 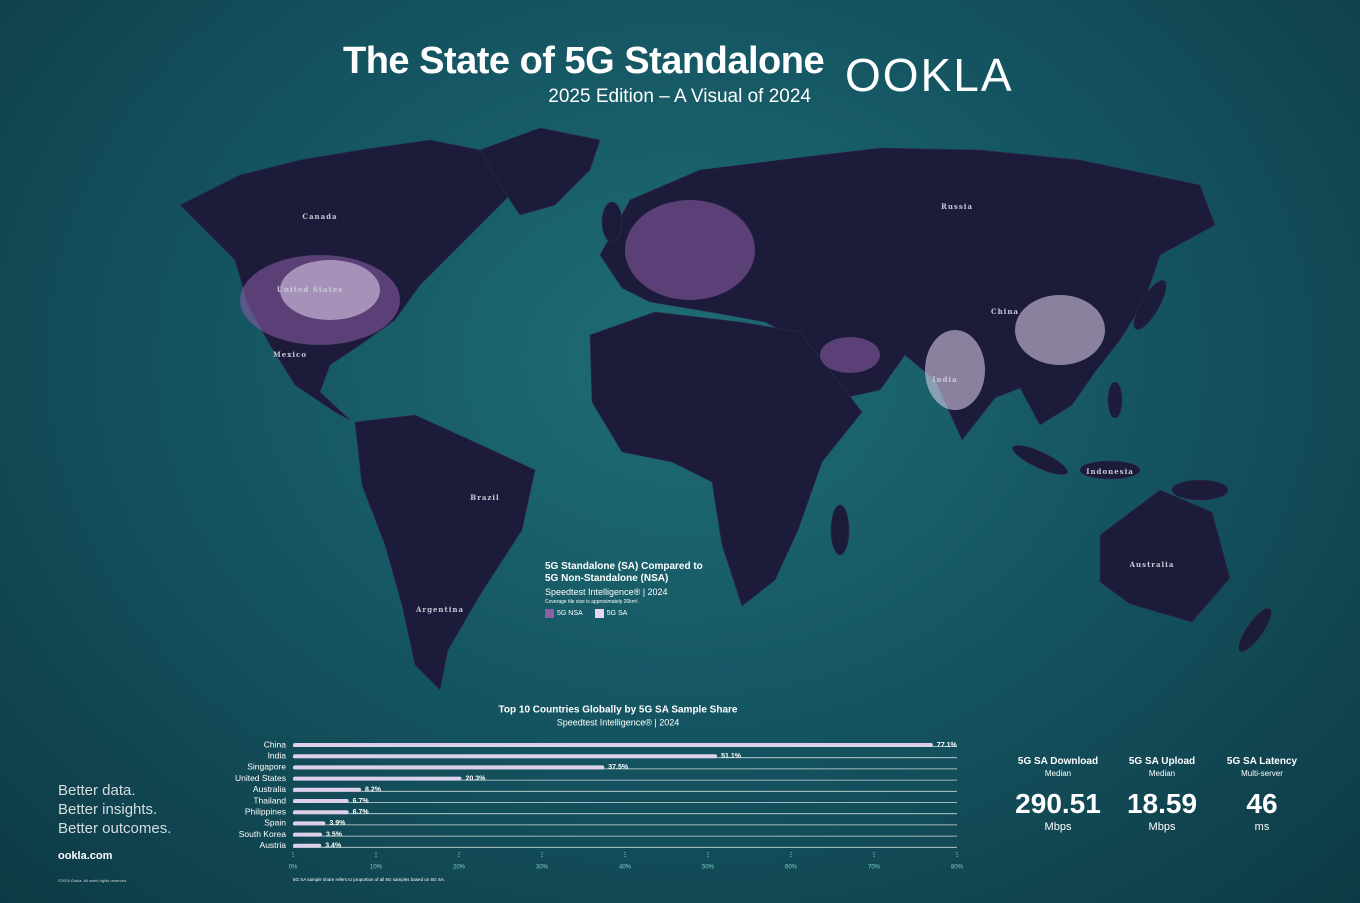 I want to click on value-label: 3.4%, so click(x=333, y=846).